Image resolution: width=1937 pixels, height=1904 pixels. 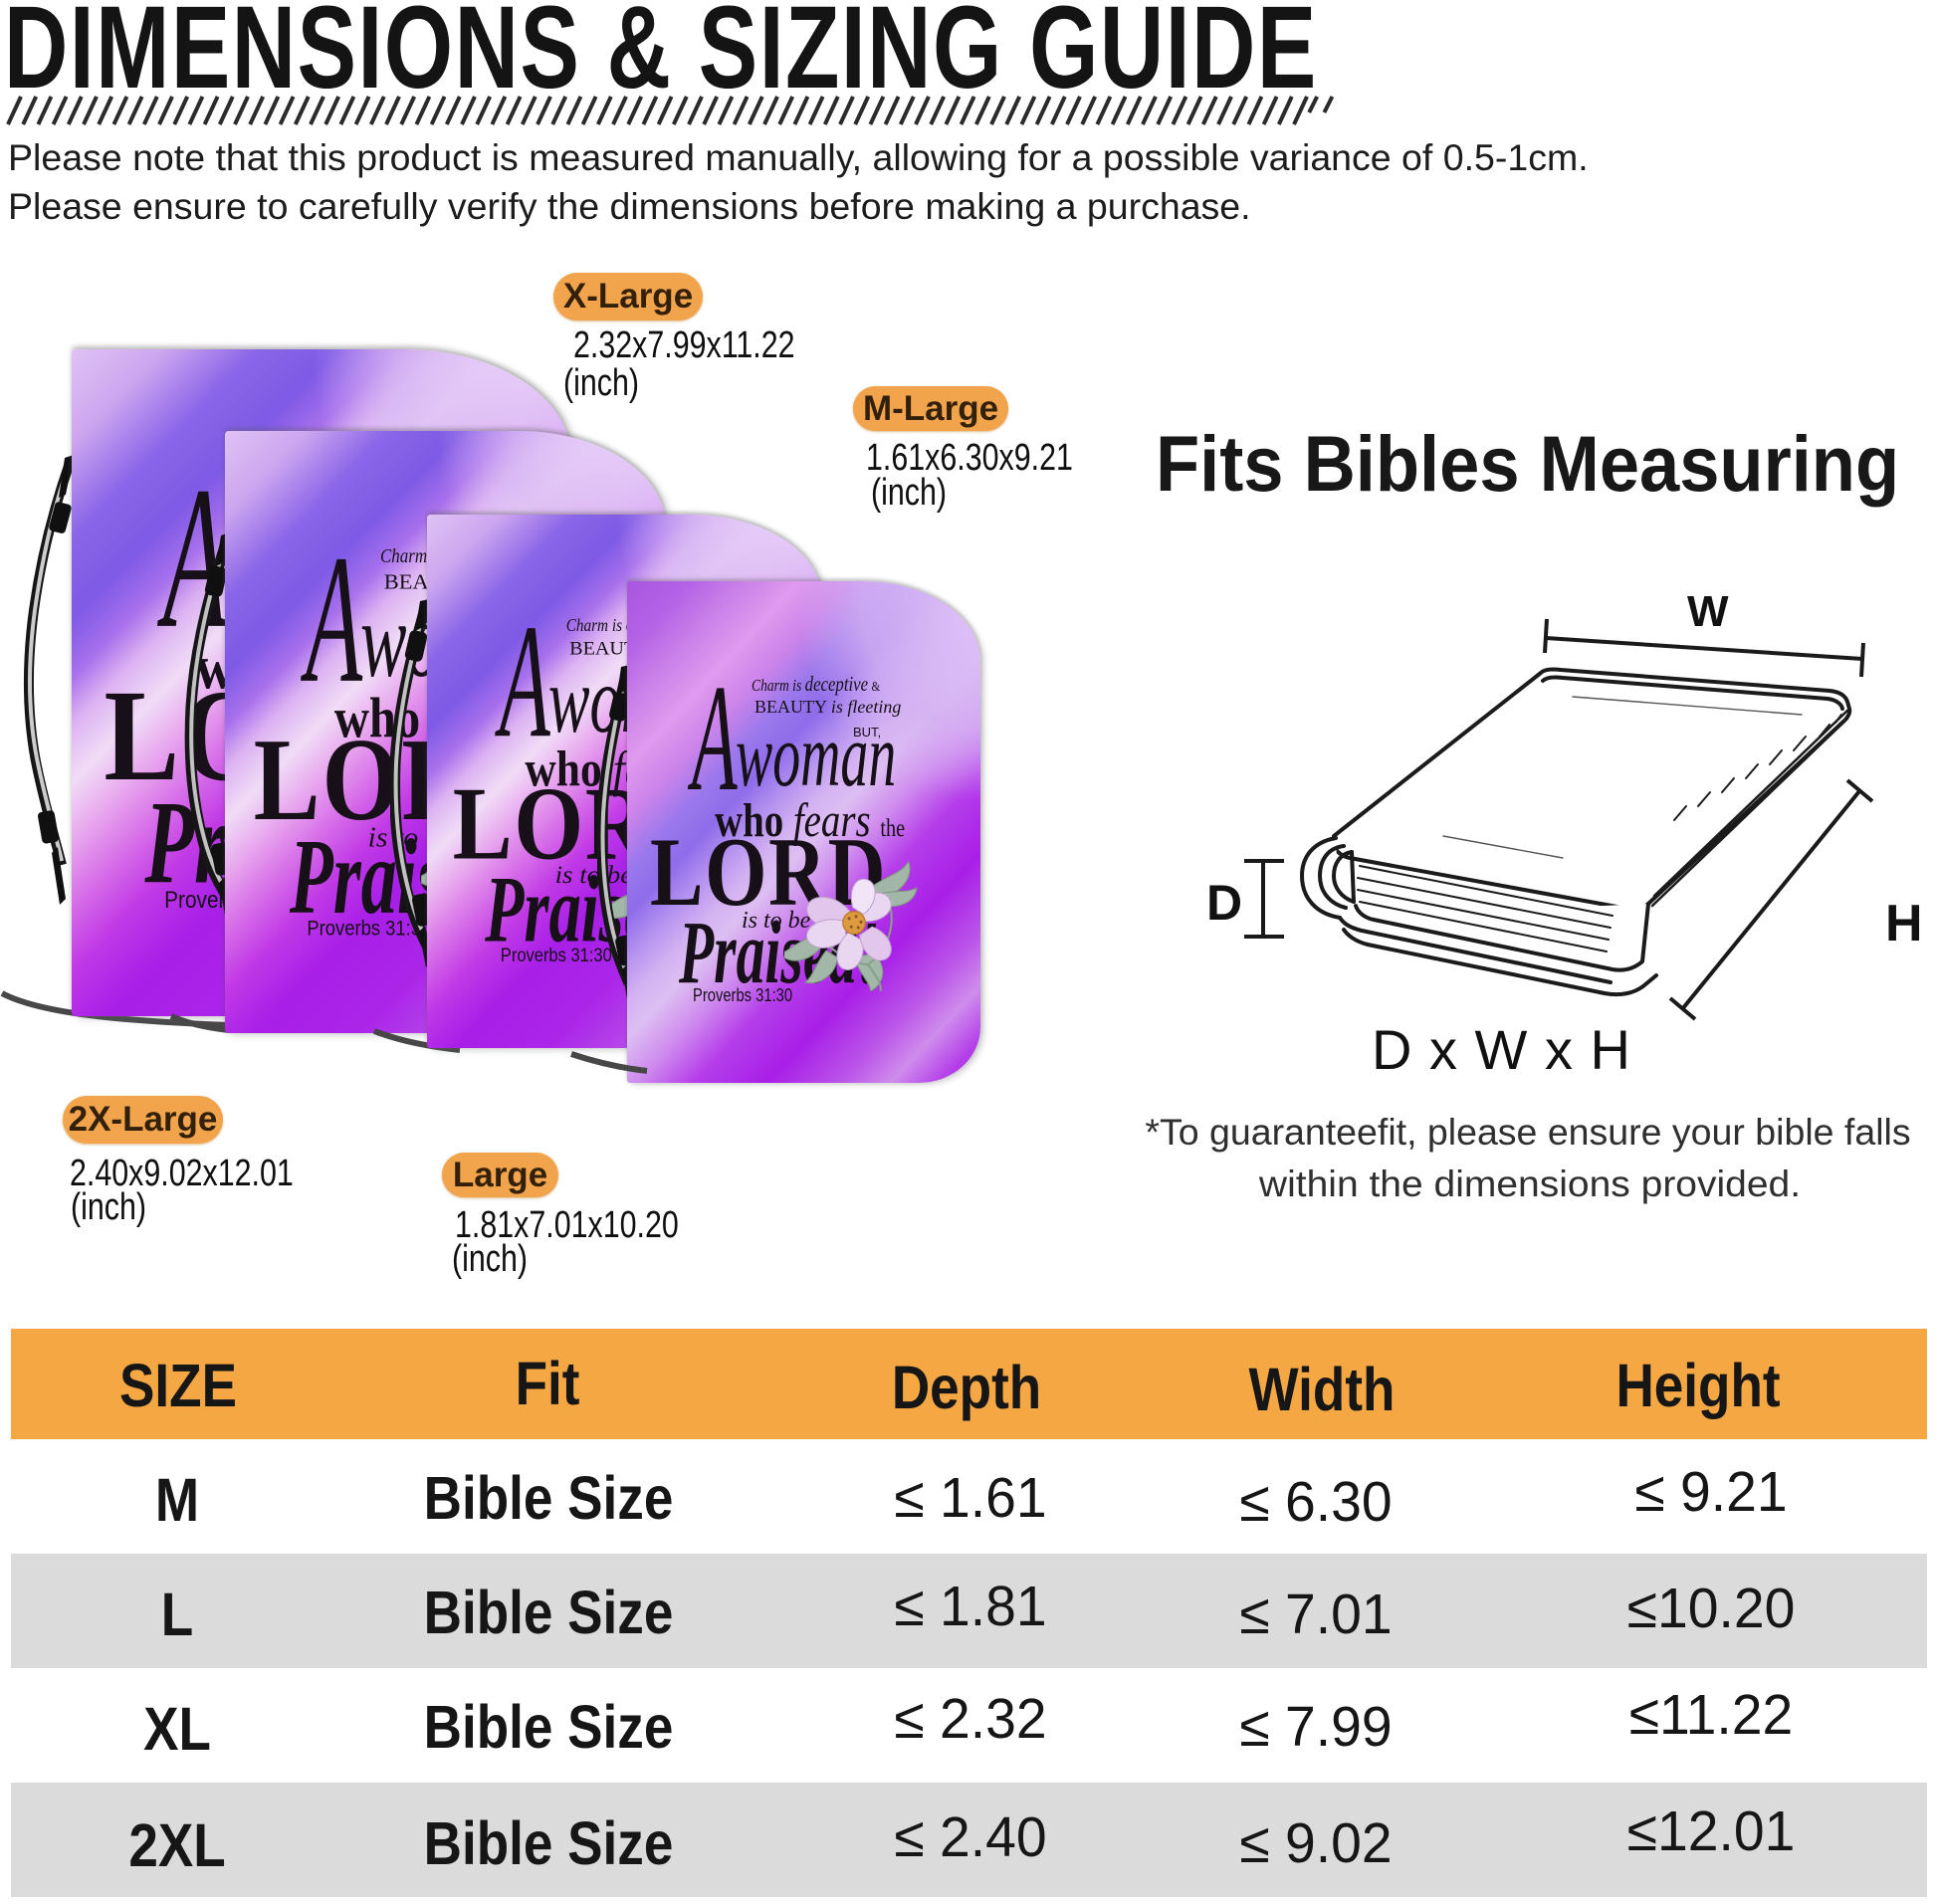 I want to click on svg-text: W, so click(x=1708, y=611).